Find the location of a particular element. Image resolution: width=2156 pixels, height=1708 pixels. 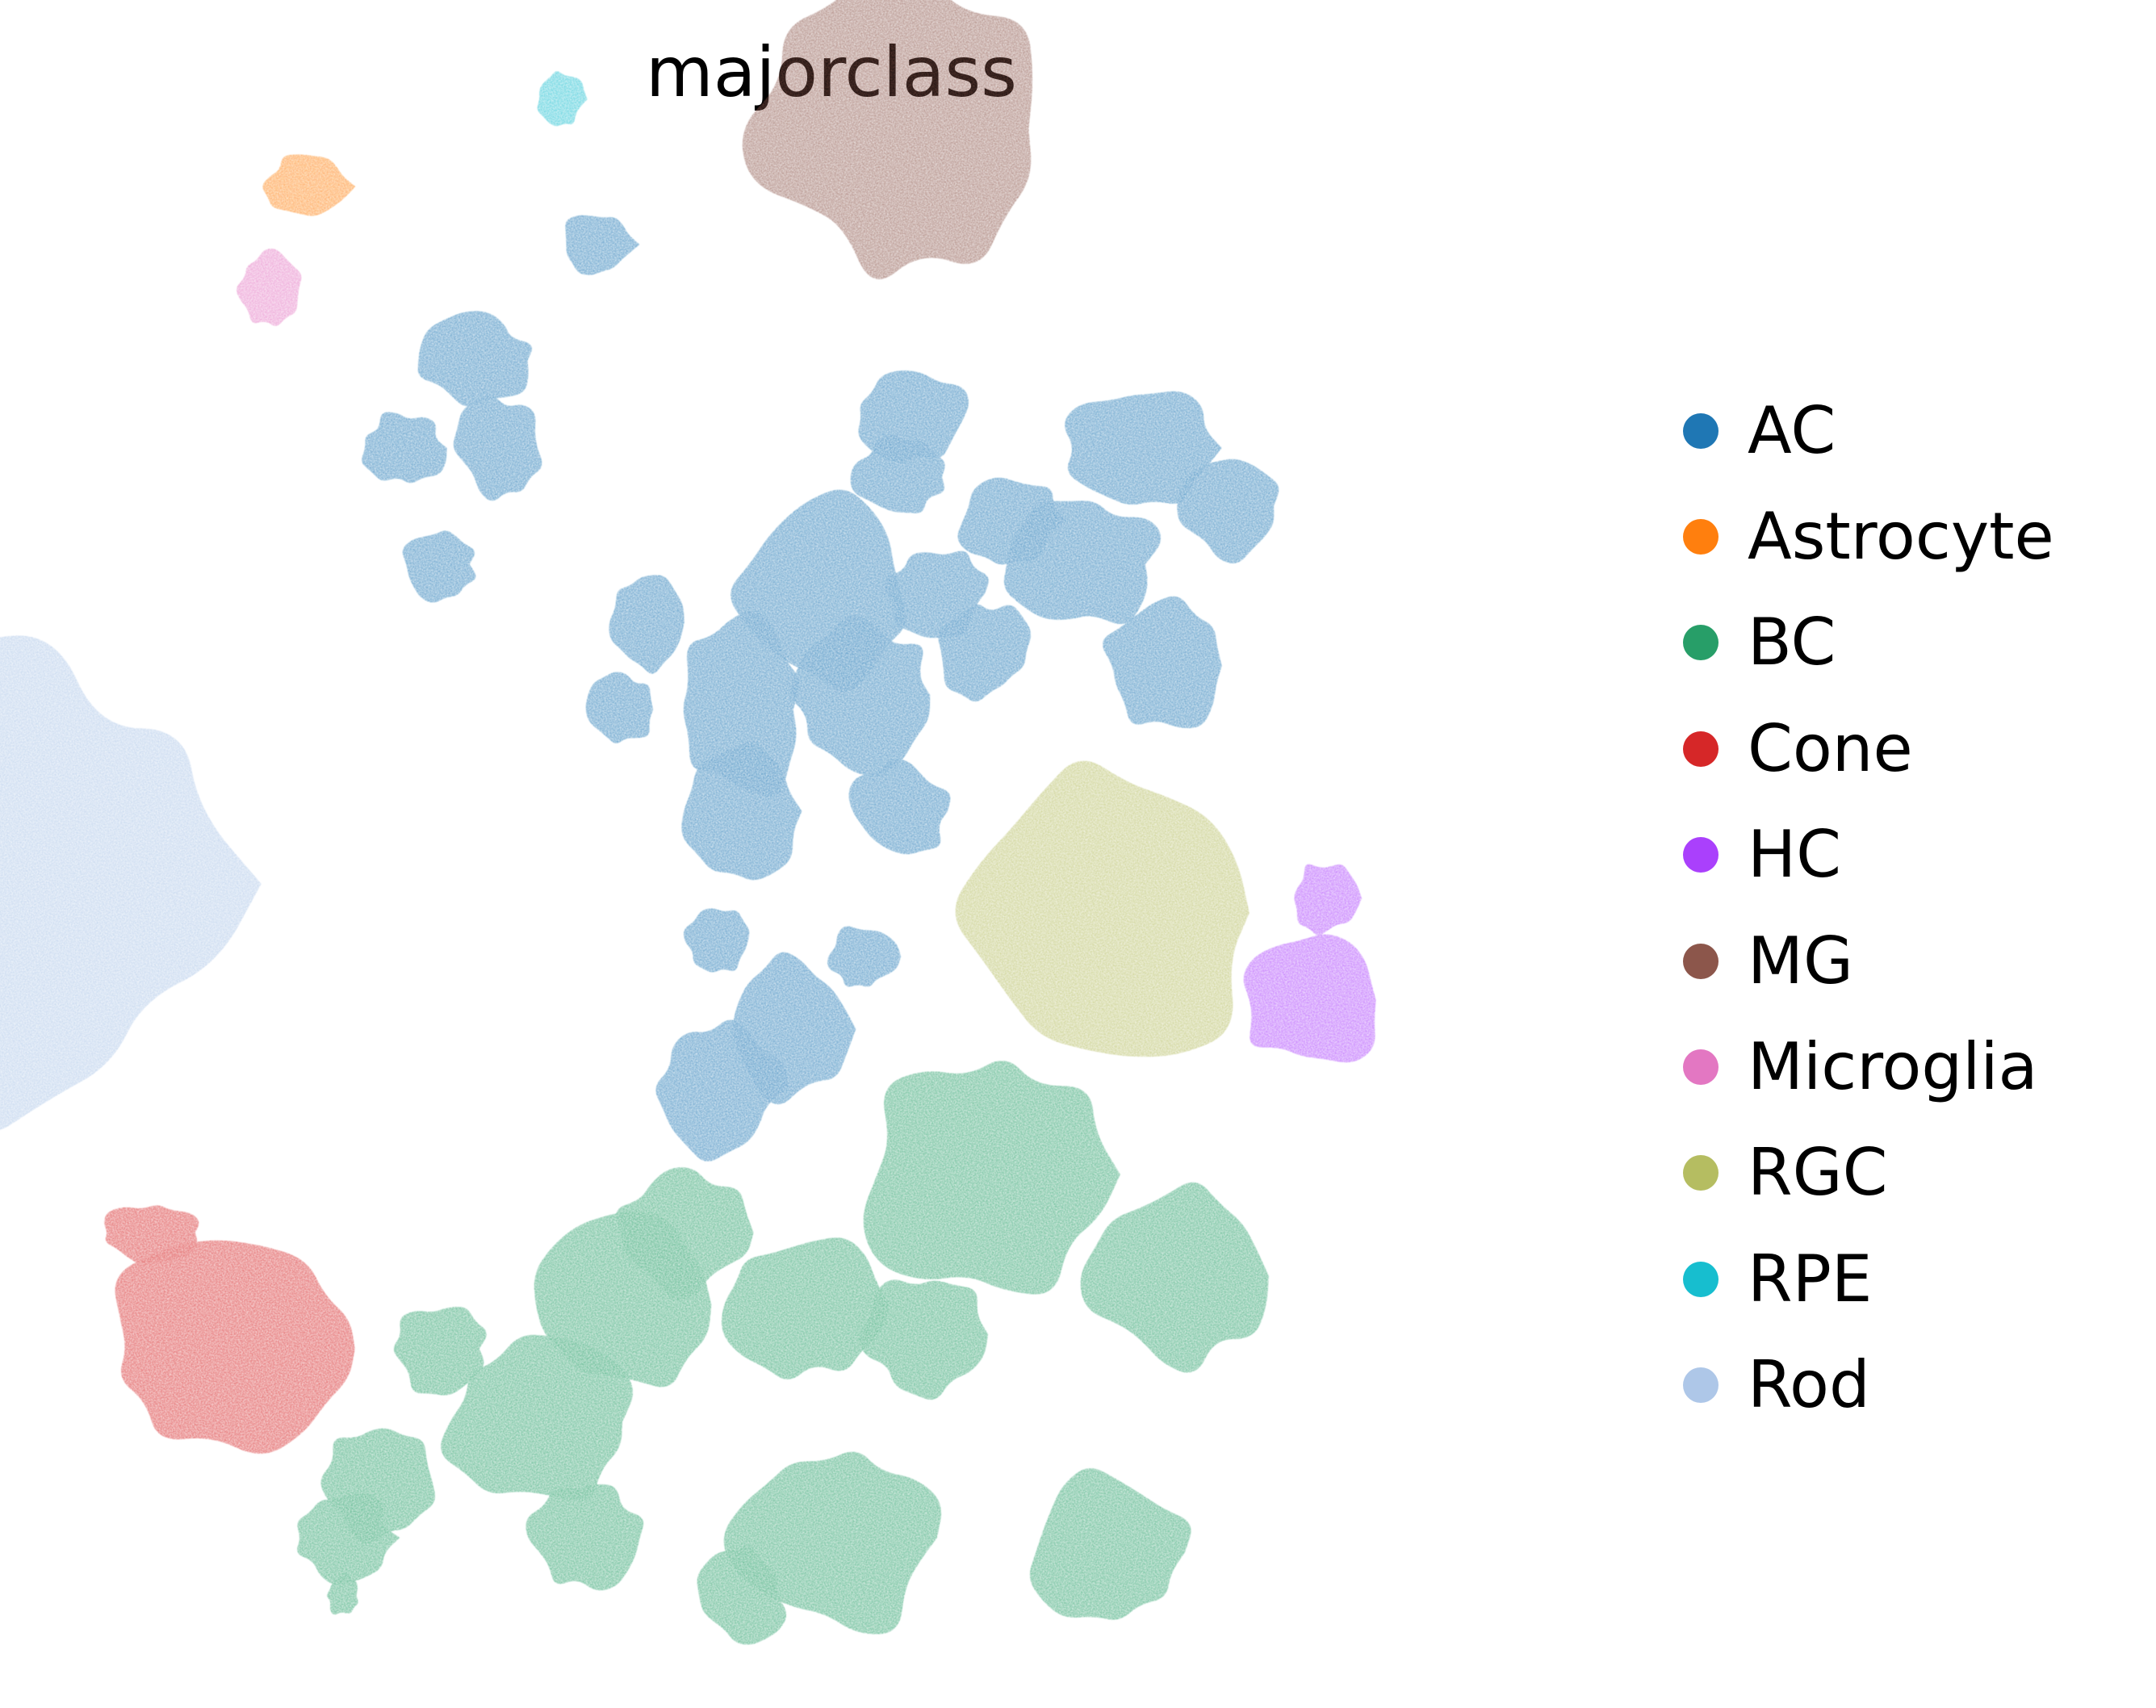

legend-item-bc: BC is located at coordinates (1868, 643).